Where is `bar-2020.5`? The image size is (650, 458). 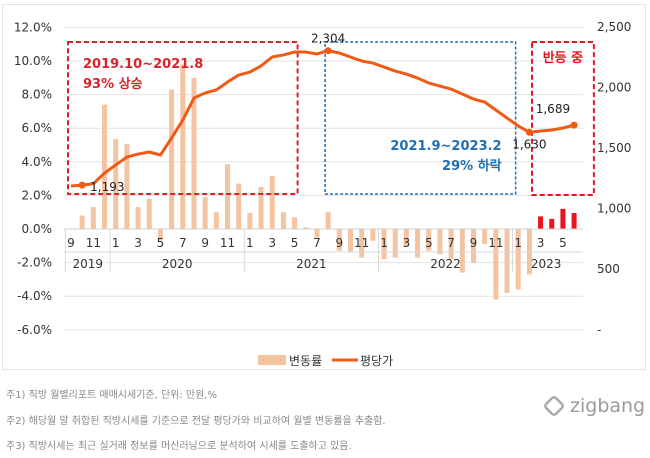
bar-2020.5 is located at coordinates (160, 235).